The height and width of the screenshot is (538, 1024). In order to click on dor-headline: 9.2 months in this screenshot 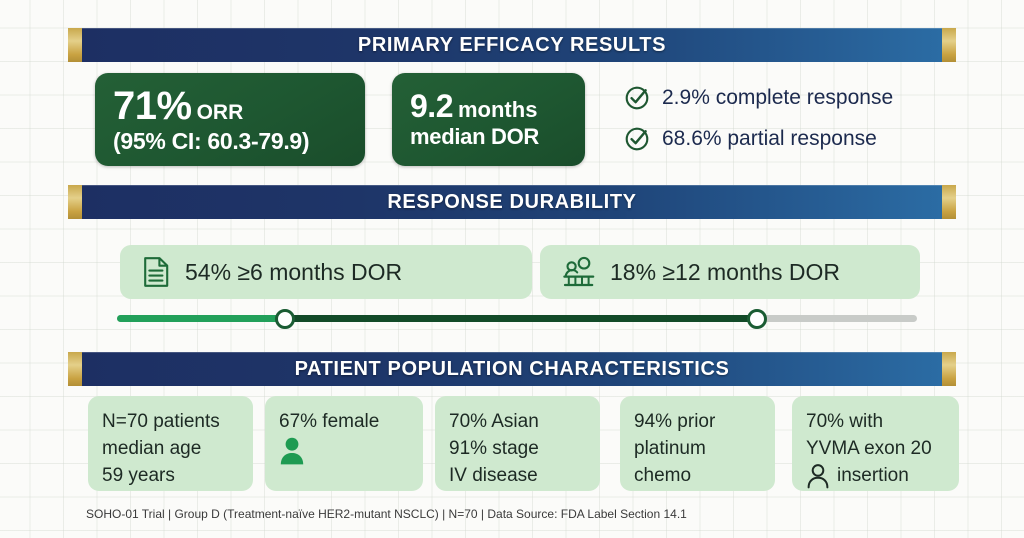, I will do `click(488, 106)`.